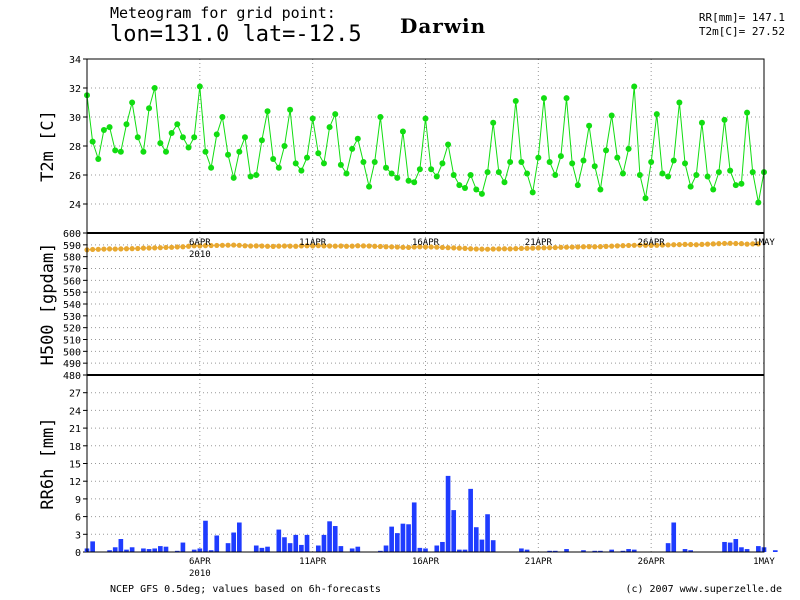 The image size is (800, 600). I want to click on y-tick-label: 34, so click(75, 60).